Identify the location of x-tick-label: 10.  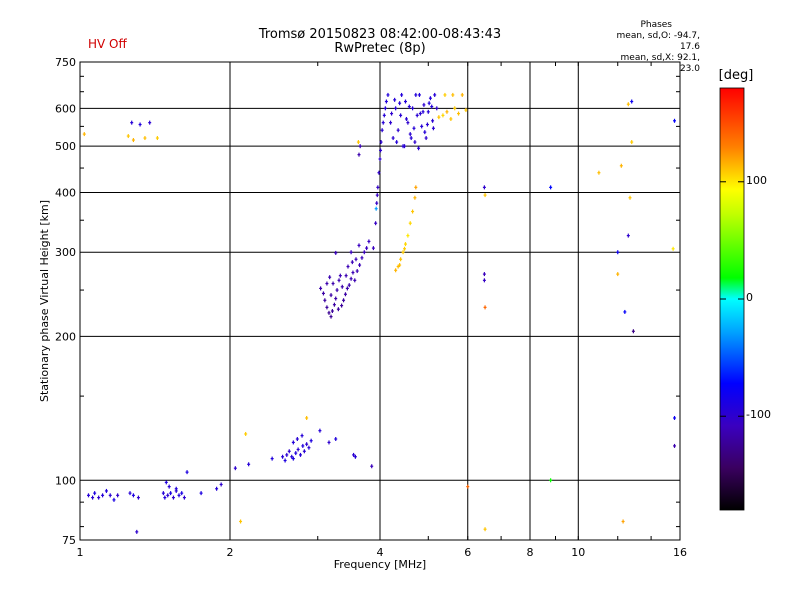
(578, 552).